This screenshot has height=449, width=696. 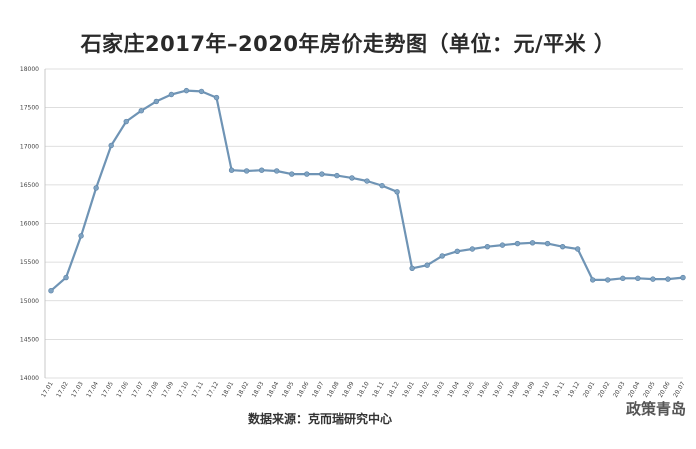 I want to click on x-tick-label: 17.08, so click(x=152, y=389).